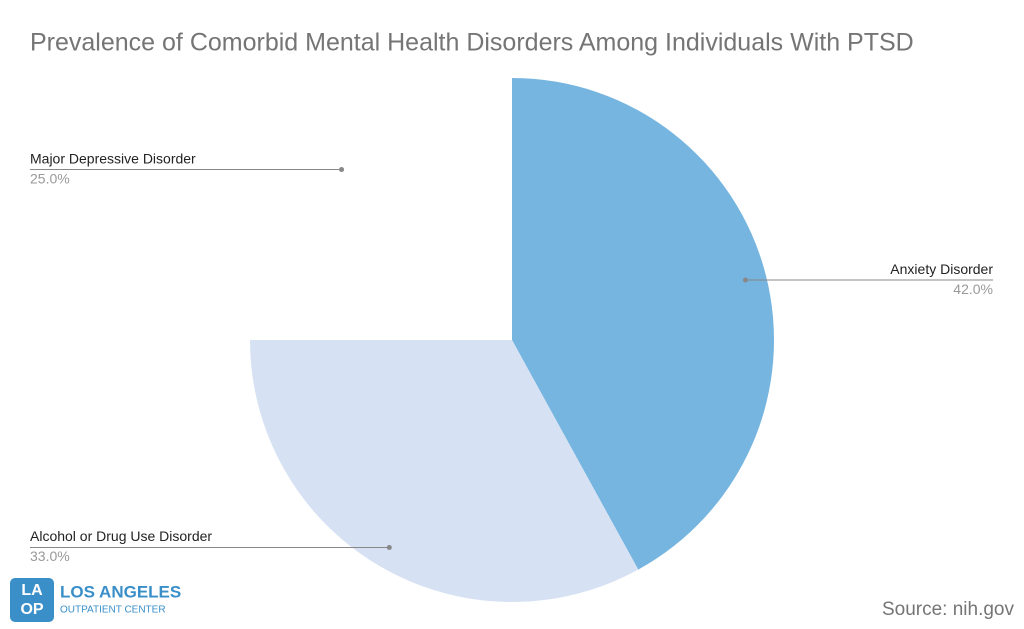 The width and height of the screenshot is (1024, 629). I want to click on logo-subtitle: OUTPATIENT CENTER, so click(113, 610).